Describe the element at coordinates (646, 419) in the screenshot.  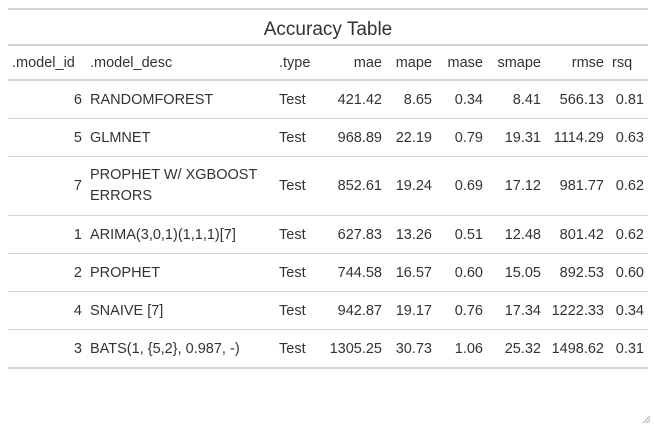
I see `resize-grip-icon` at that location.